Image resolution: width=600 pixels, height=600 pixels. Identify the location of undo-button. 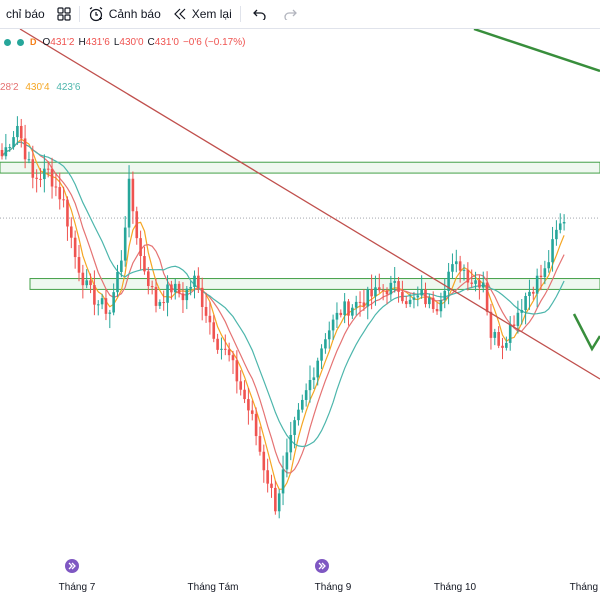
(260, 14).